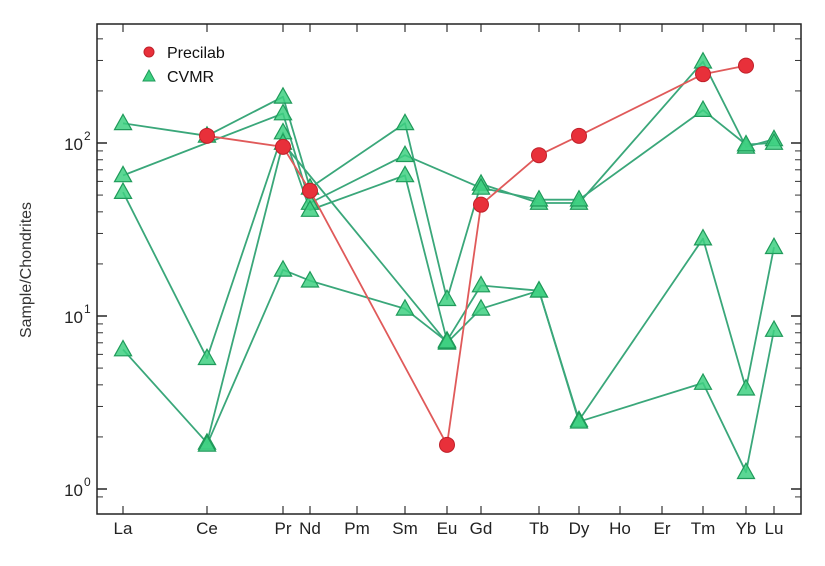  I want to click on legend-circle-icon, so click(149, 52).